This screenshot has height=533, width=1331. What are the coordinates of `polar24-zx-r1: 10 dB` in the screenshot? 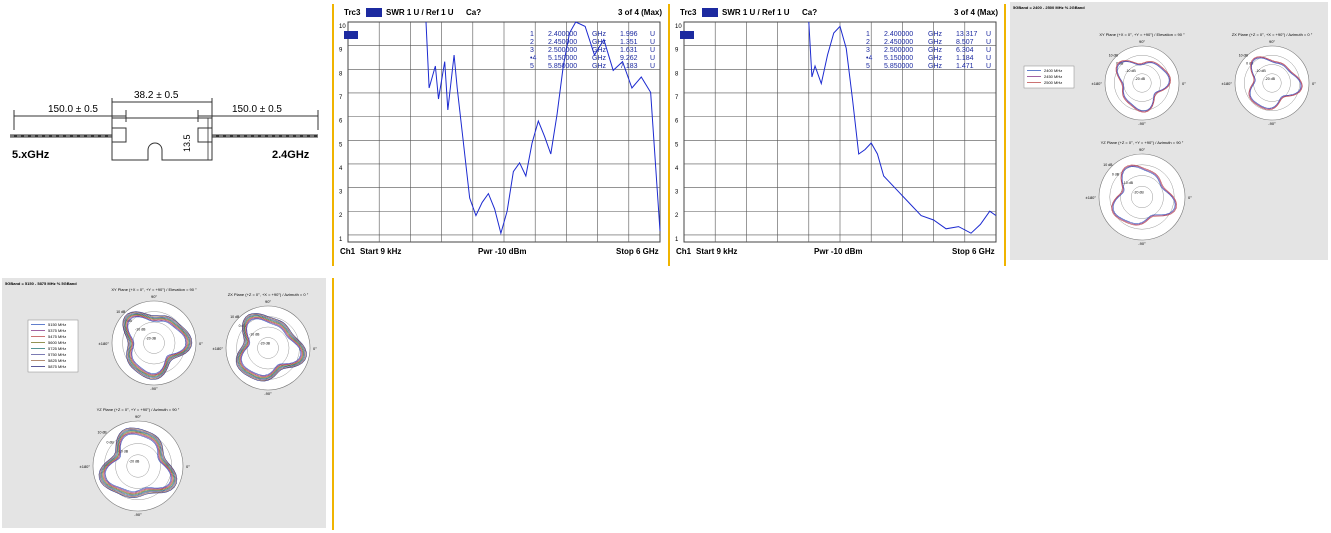 It's located at (1244, 55).